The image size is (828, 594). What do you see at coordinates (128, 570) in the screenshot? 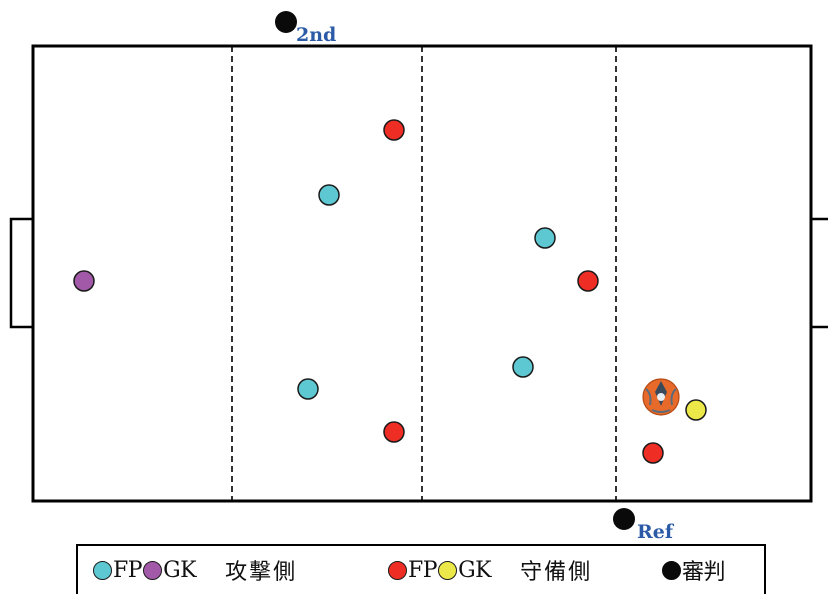
I see `legend-attack-fp-label: FP` at bounding box center [128, 570].